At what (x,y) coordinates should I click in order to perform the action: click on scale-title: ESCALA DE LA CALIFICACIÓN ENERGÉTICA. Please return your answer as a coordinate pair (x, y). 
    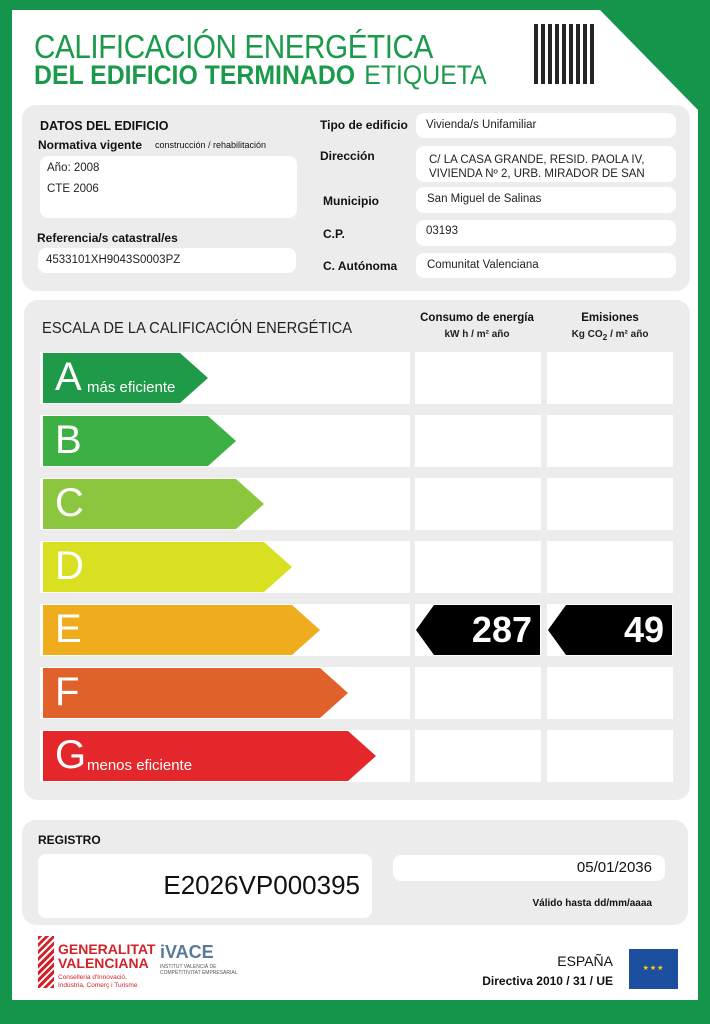
    Looking at the image, I should click on (197, 328).